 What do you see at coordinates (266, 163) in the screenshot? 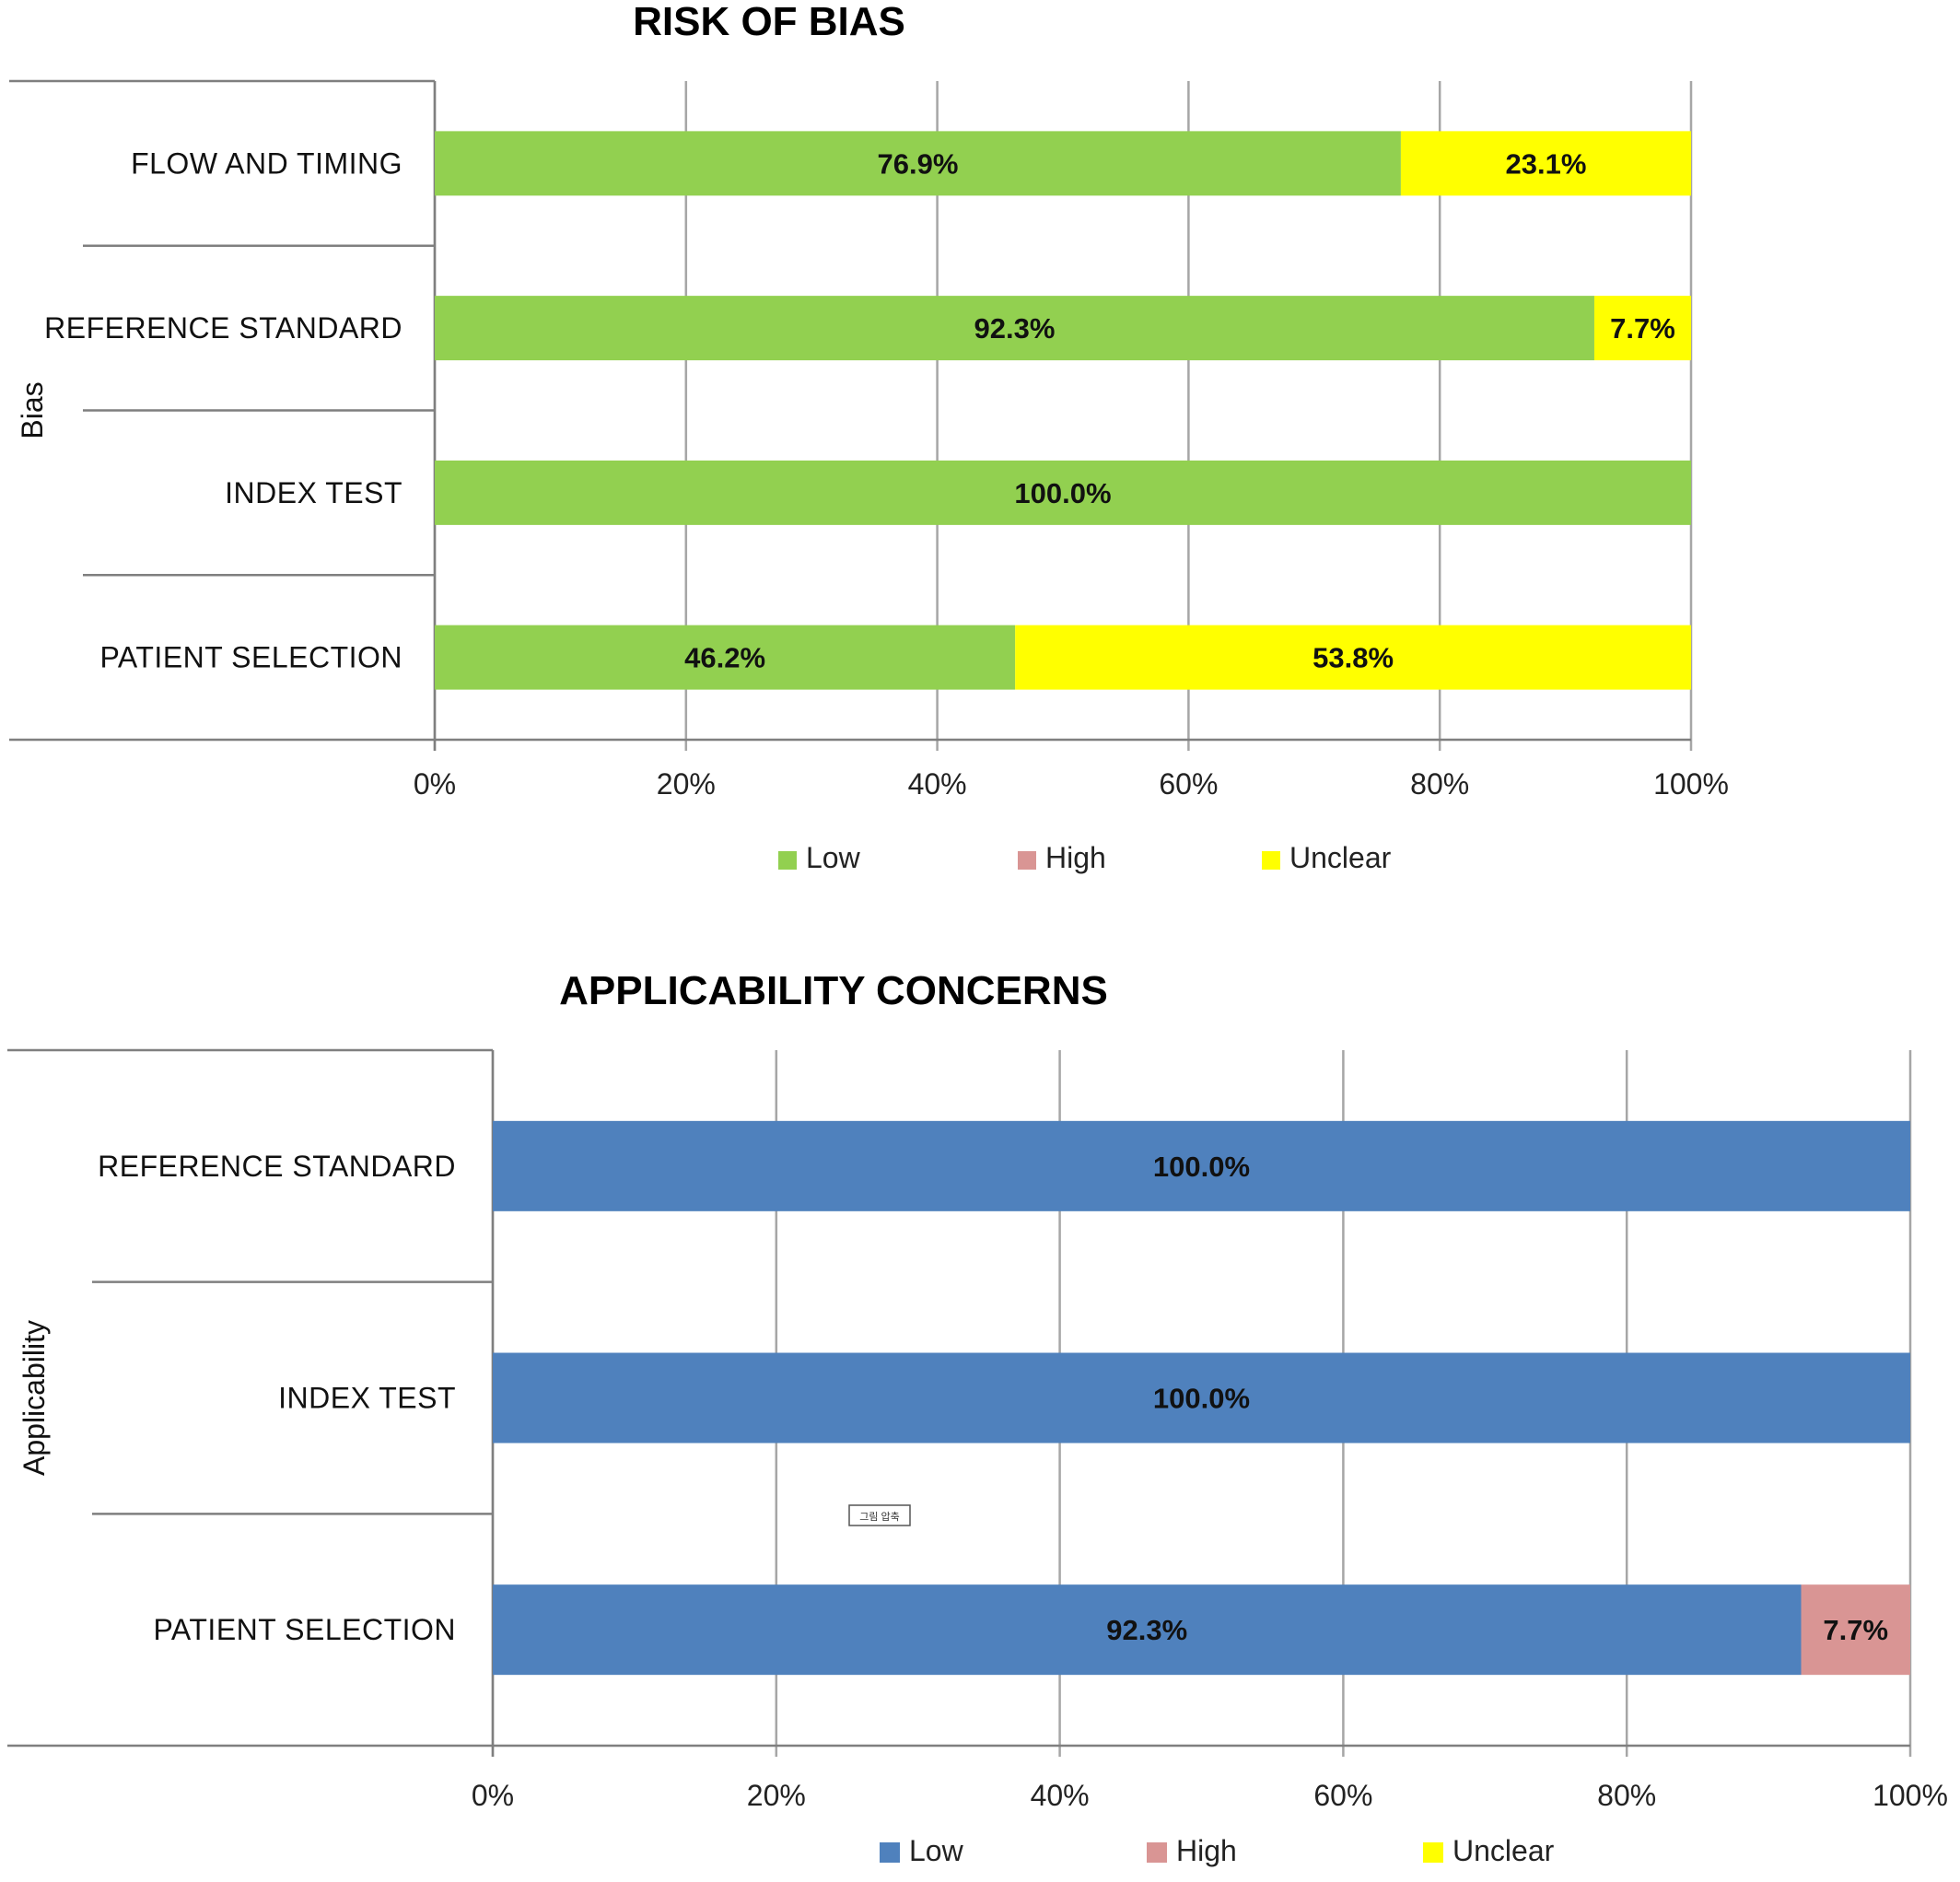
I see `category-label: FLOW AND TIMING` at bounding box center [266, 163].